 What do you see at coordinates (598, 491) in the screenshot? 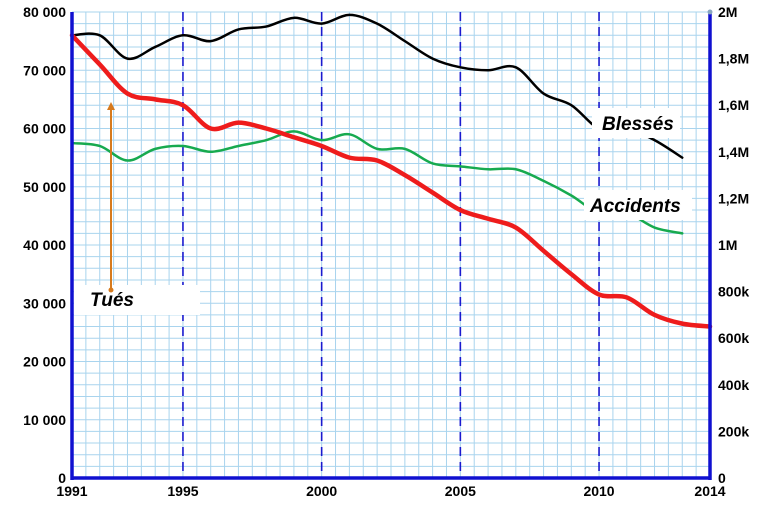
I see `x-tick-label: 2010` at bounding box center [598, 491].